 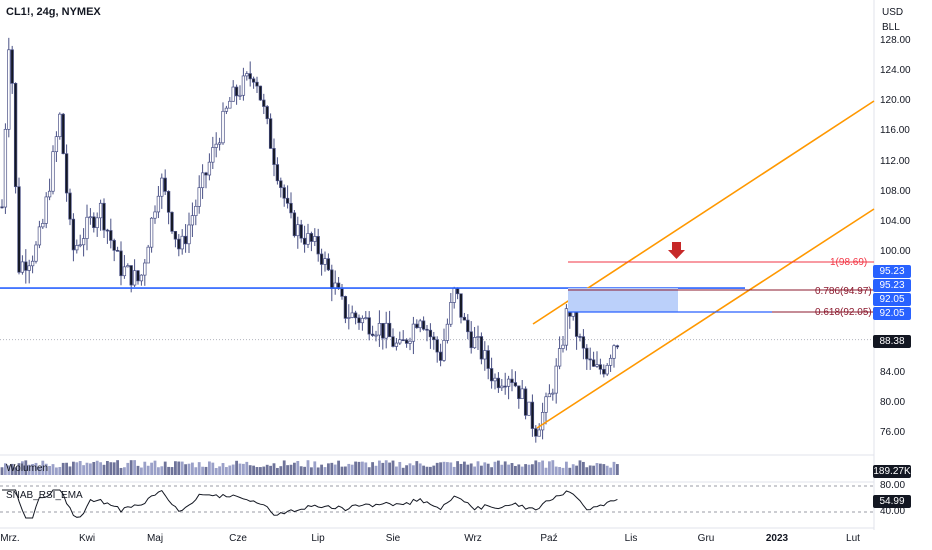 What do you see at coordinates (892, 341) in the screenshot?
I see `last-price-tag: 88.38` at bounding box center [892, 341].